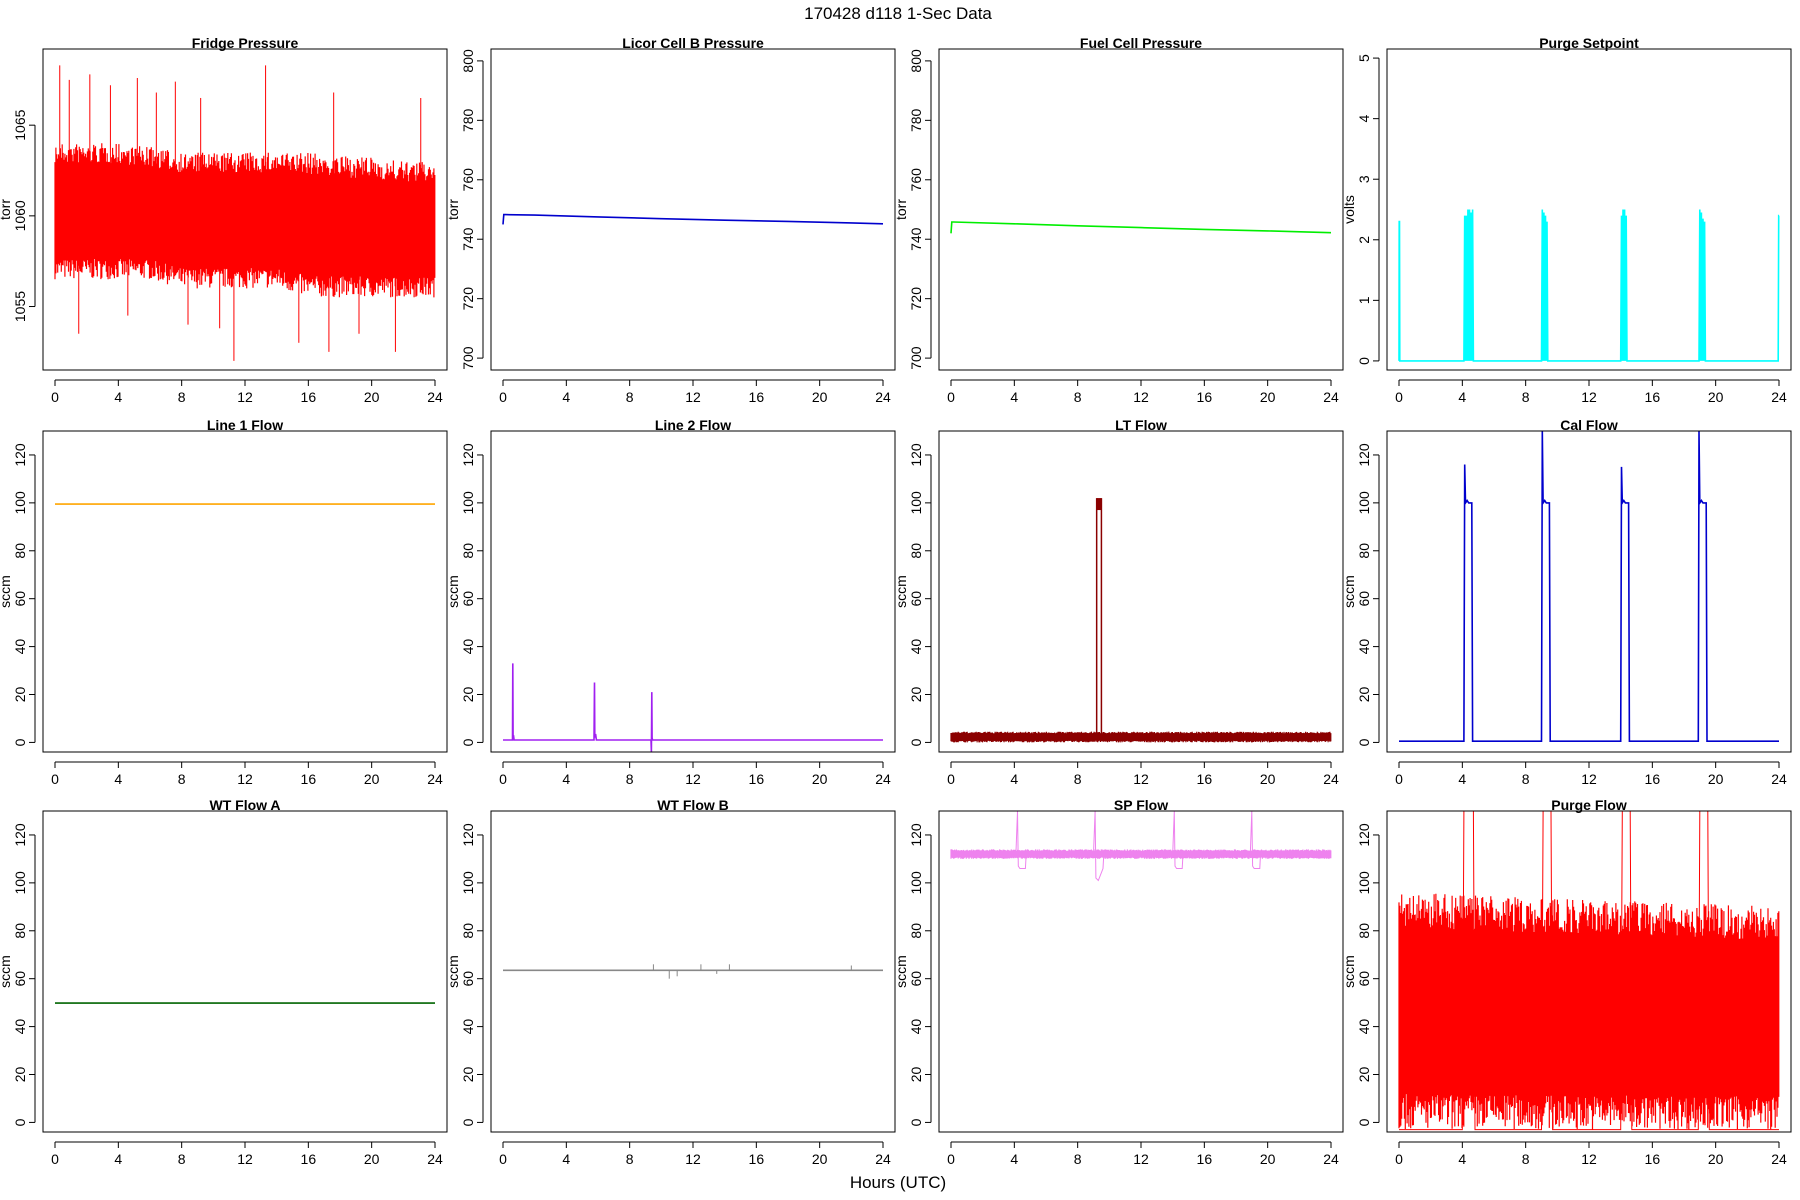 The width and height of the screenshot is (1800, 1200). I want to click on y-tick-label: 1, so click(1364, 300).